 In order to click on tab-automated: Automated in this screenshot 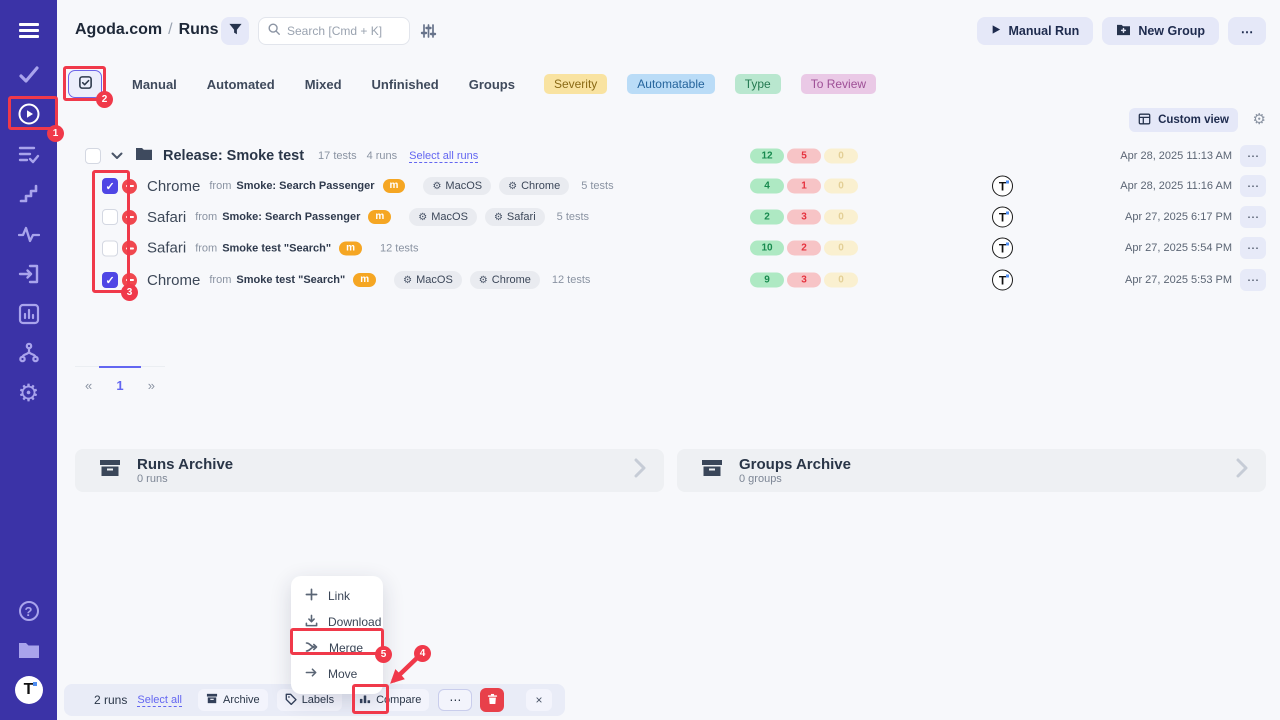, I will do `click(240, 84)`.